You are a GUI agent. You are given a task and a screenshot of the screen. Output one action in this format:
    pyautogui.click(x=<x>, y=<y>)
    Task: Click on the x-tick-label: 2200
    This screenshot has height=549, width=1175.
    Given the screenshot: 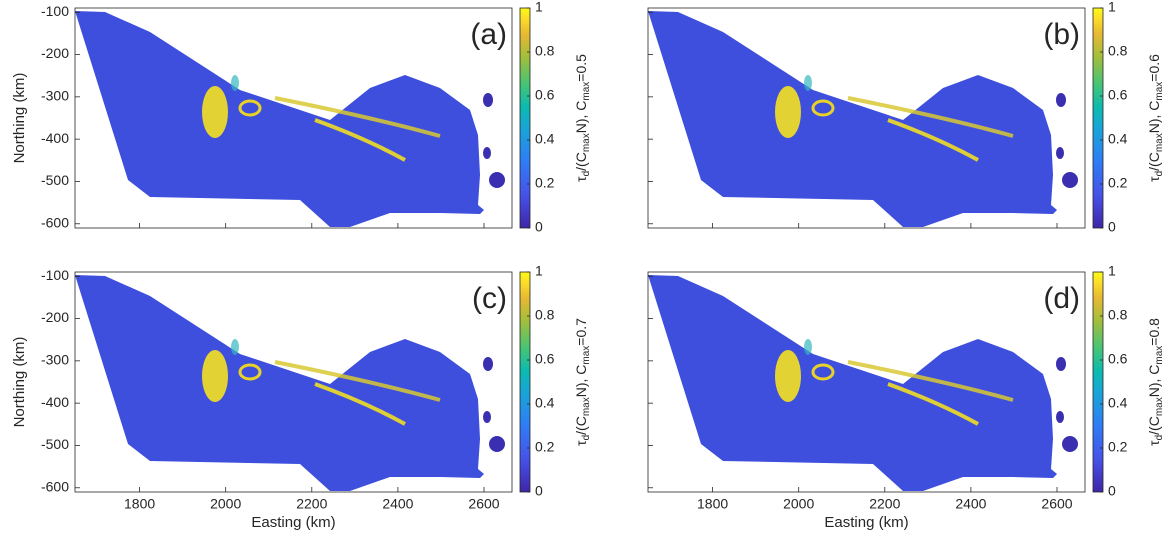 What is the action you would take?
    pyautogui.click(x=311, y=504)
    